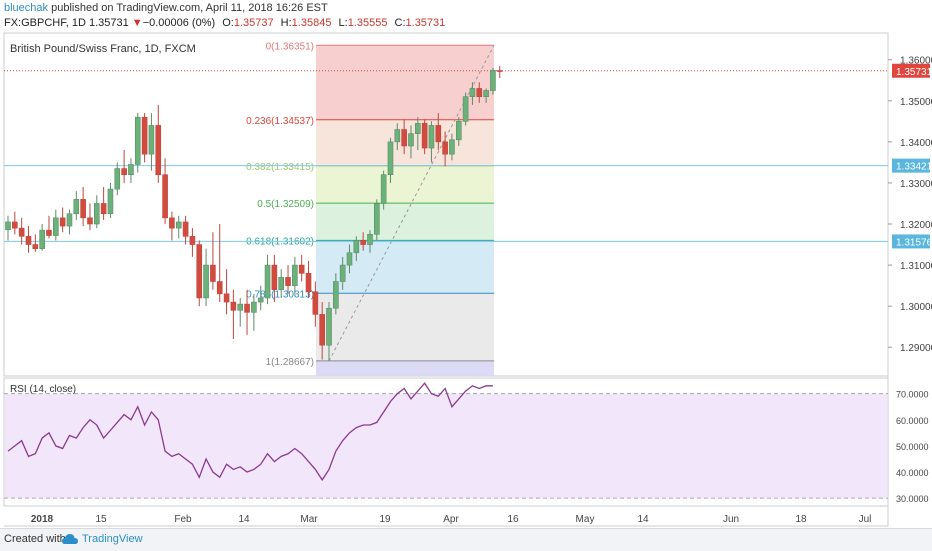 The height and width of the screenshot is (551, 932). What do you see at coordinates (405, 184) in the screenshot?
I see `fib-zone-0.382` at bounding box center [405, 184].